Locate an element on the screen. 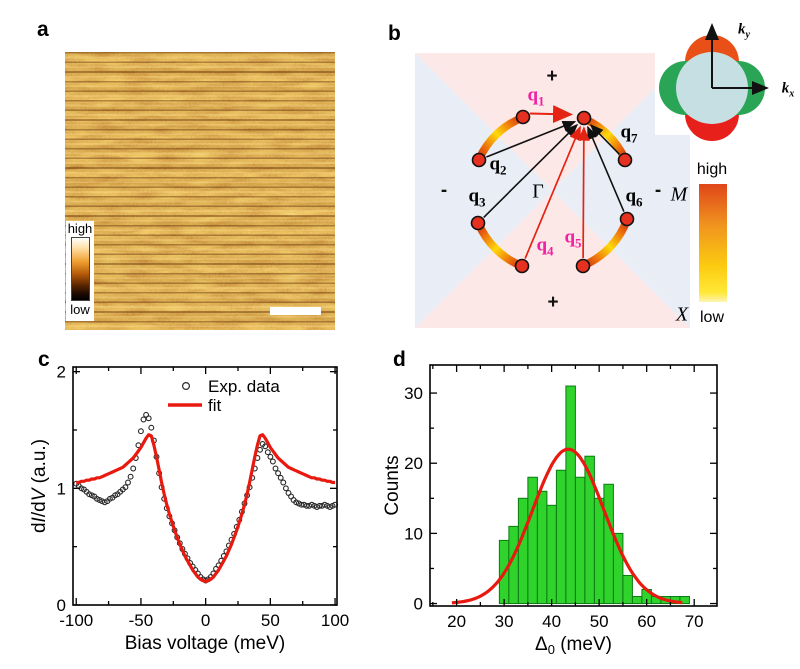 This screenshot has width=800, height=669. y-tick-label: 0 is located at coordinates (418, 604).